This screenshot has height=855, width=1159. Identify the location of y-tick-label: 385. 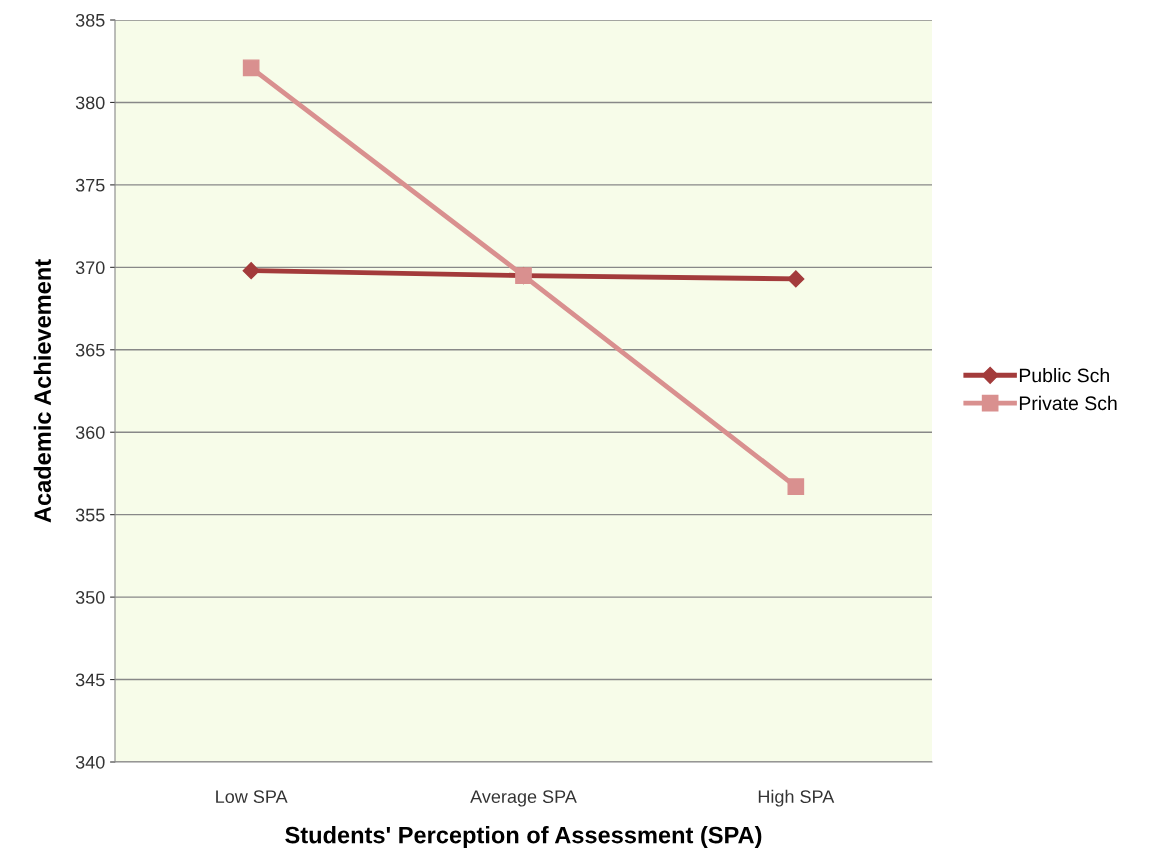
(90, 20).